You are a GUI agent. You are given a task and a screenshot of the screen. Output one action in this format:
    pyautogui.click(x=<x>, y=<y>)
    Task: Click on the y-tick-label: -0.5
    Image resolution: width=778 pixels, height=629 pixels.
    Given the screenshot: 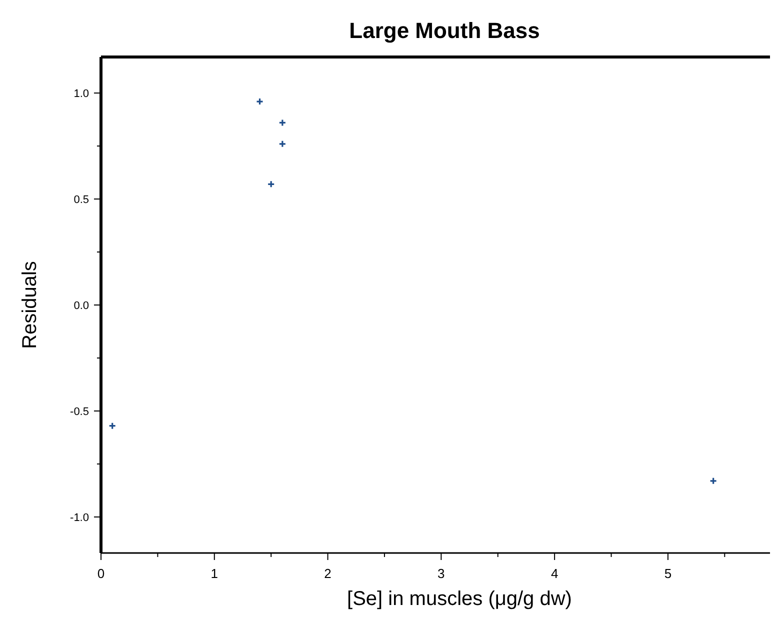 What is the action you would take?
    pyautogui.click(x=79, y=412)
    